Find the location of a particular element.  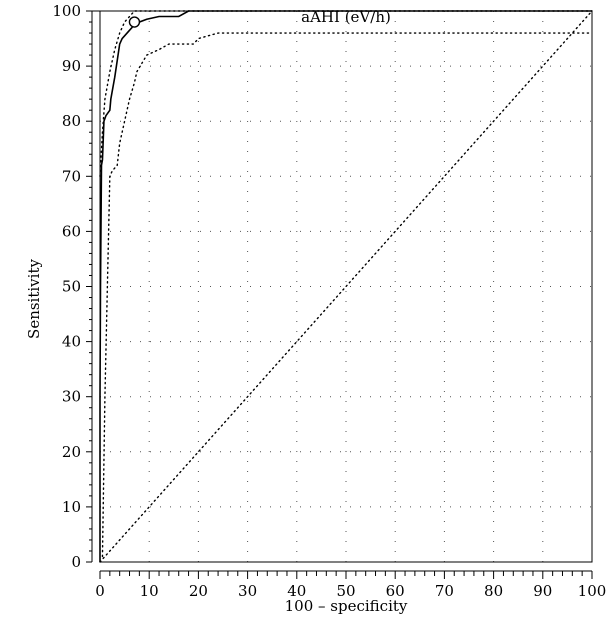

y-tick-label: 10 is located at coordinates (71, 507).